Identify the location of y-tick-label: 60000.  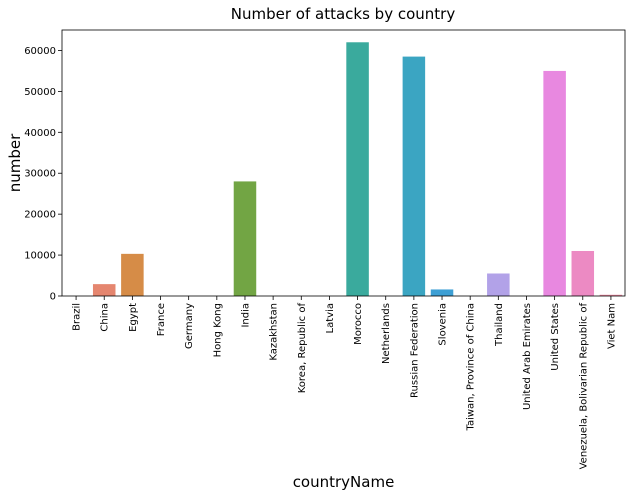
(40, 51).